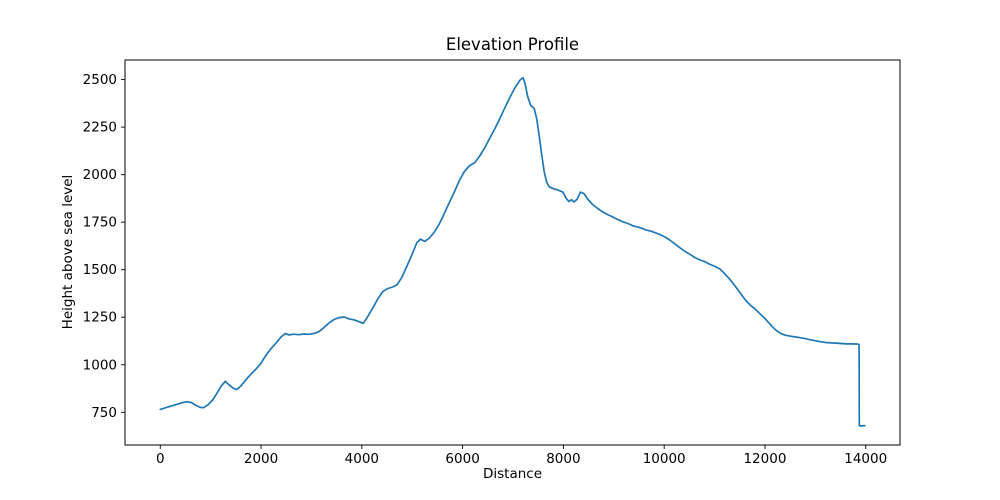 Image resolution: width=1000 pixels, height=500 pixels. Describe the element at coordinates (100, 270) in the screenshot. I see `y-tick-label: 1500` at that location.